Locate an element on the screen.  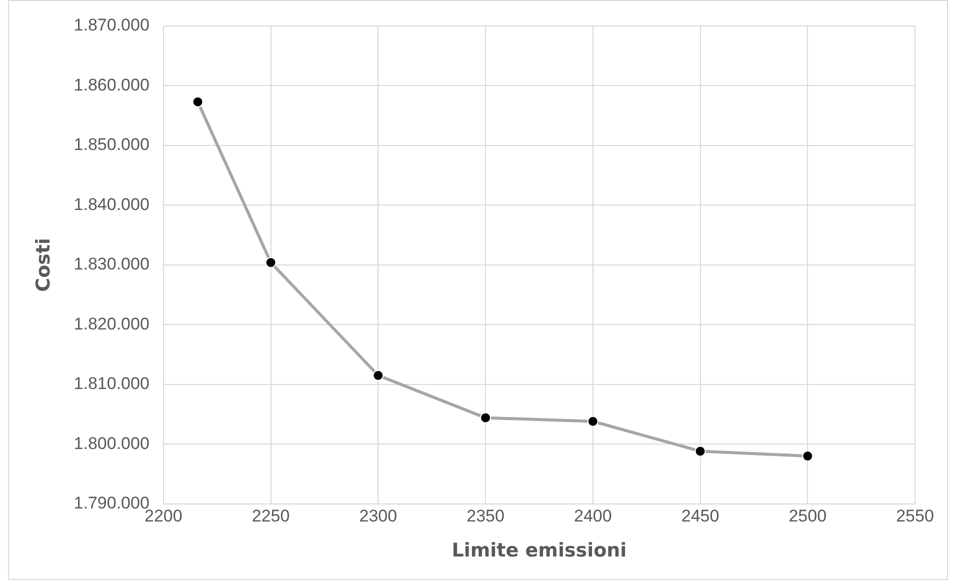
x-tick-label: 2500 is located at coordinates (807, 516).